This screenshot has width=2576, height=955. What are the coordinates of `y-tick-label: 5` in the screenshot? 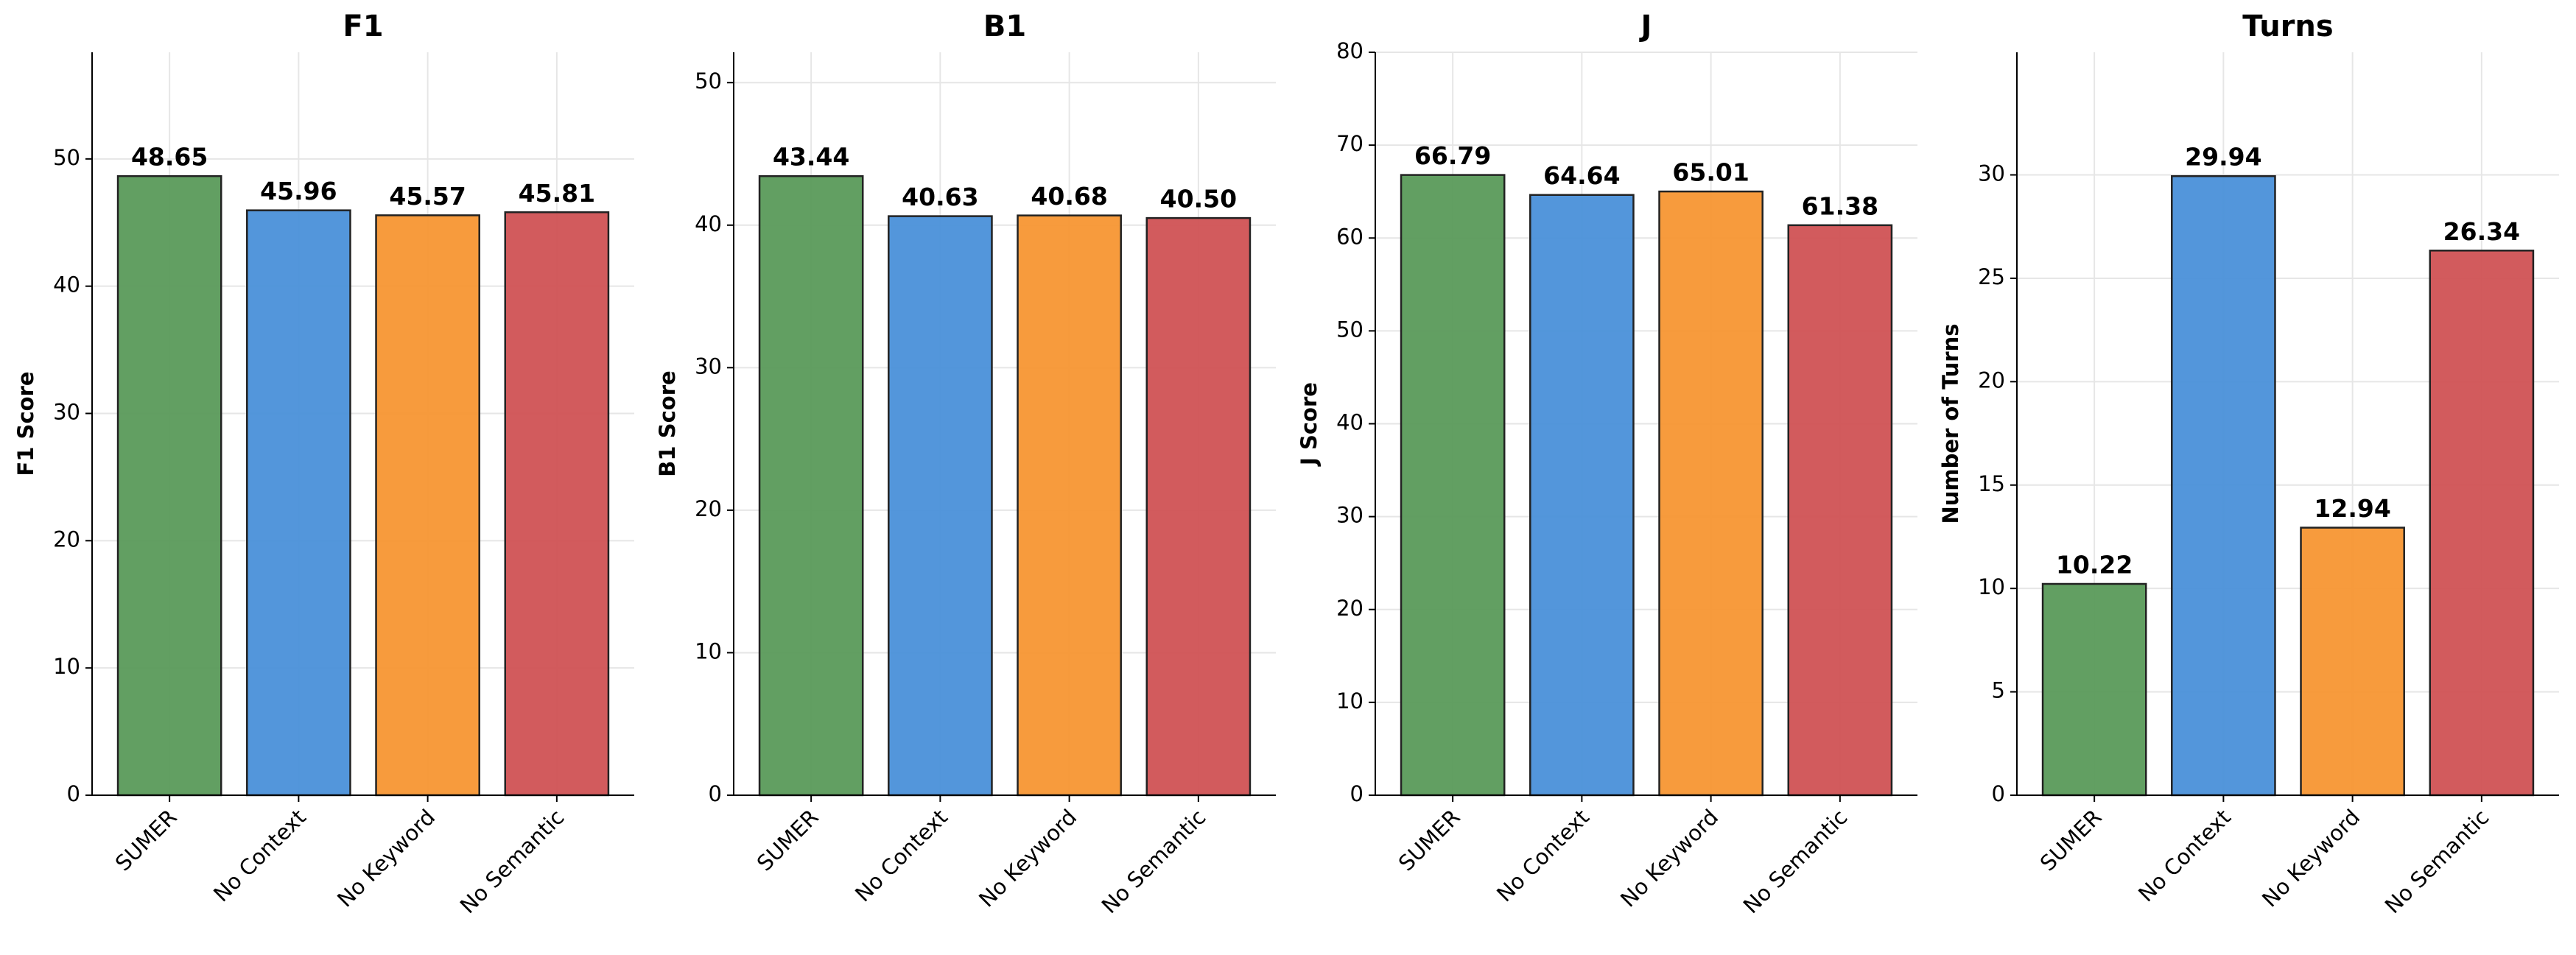 It's located at (1998, 690).